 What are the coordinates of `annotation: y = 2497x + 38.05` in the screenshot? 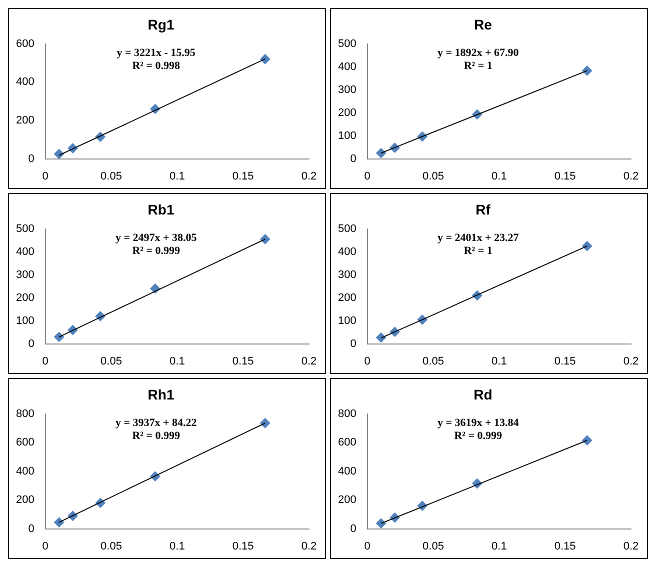 It's located at (156, 238).